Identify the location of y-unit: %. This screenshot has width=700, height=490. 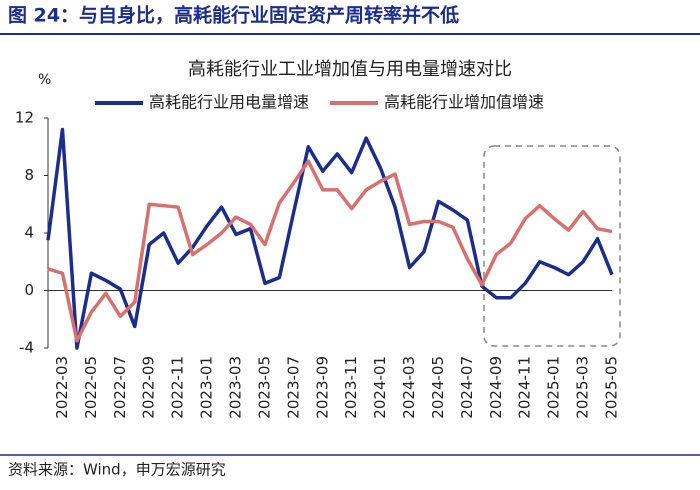
(44, 80).